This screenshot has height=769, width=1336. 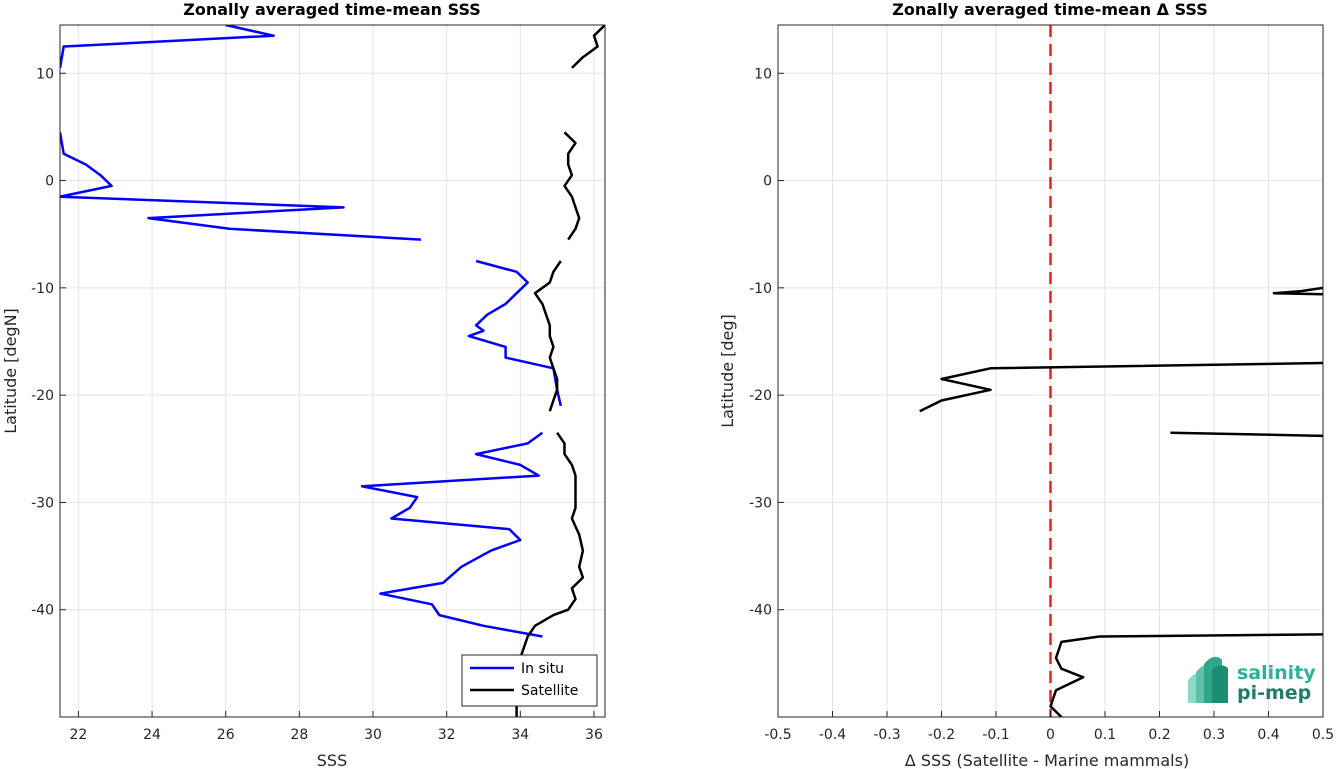 What do you see at coordinates (777, 735) in the screenshot?
I see `x-tick-label: -0.5` at bounding box center [777, 735].